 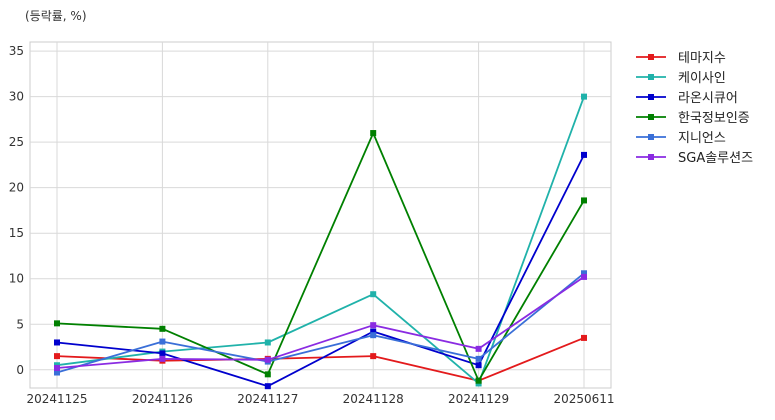 I want to click on x-tick-label: 20241128, so click(x=373, y=399).